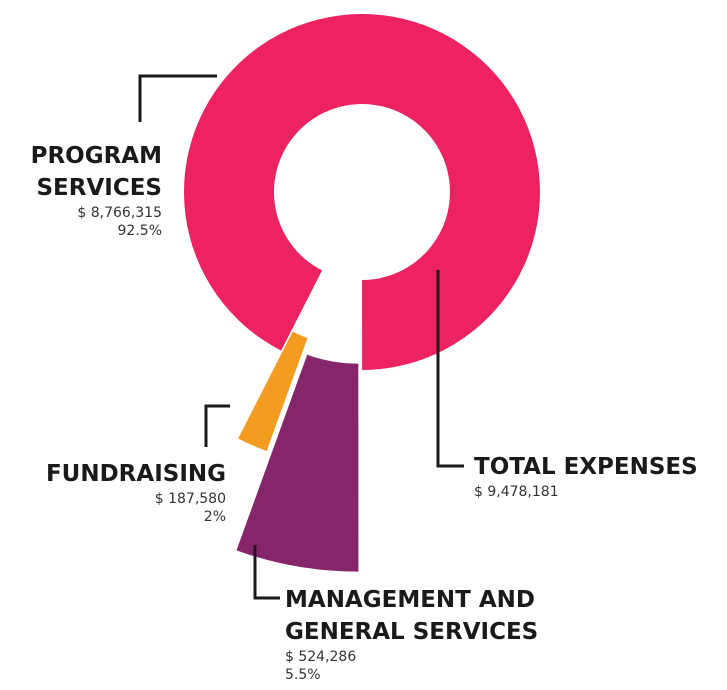  What do you see at coordinates (135, 474) in the screenshot?
I see `category-label: FUNDRAISING` at bounding box center [135, 474].